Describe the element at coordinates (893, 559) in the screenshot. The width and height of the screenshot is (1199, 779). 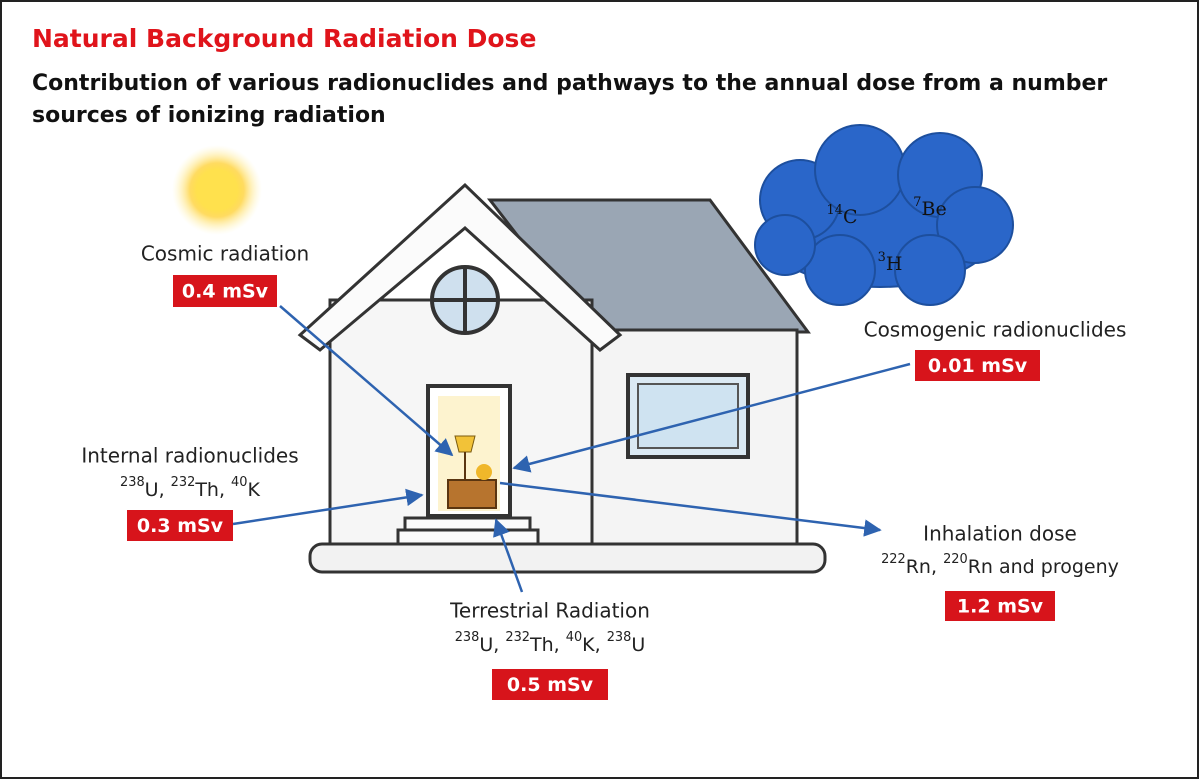
I see `superscript: 222` at that location.